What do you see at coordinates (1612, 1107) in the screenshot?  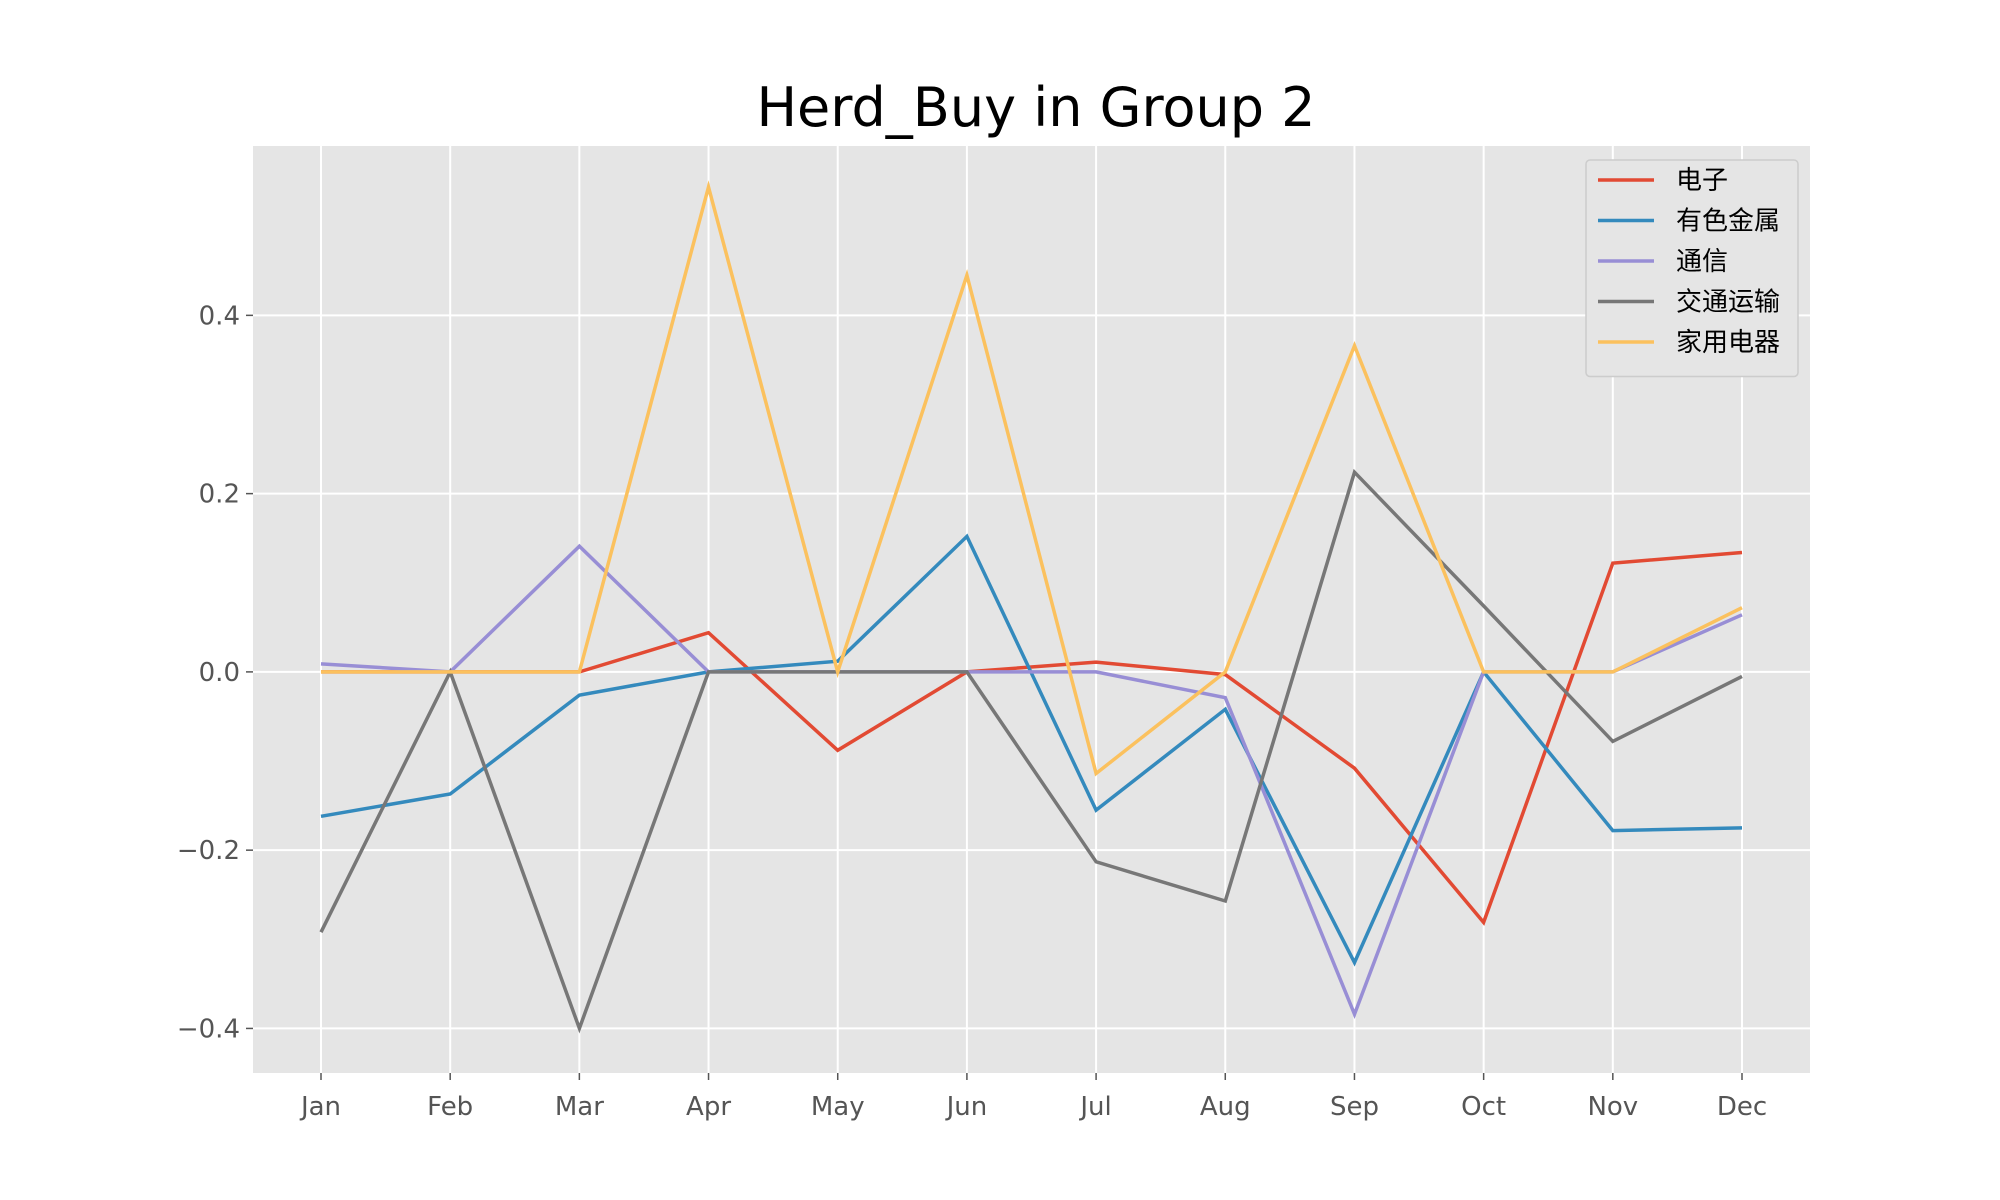 I see `x-tick-label: Nov` at bounding box center [1612, 1107].